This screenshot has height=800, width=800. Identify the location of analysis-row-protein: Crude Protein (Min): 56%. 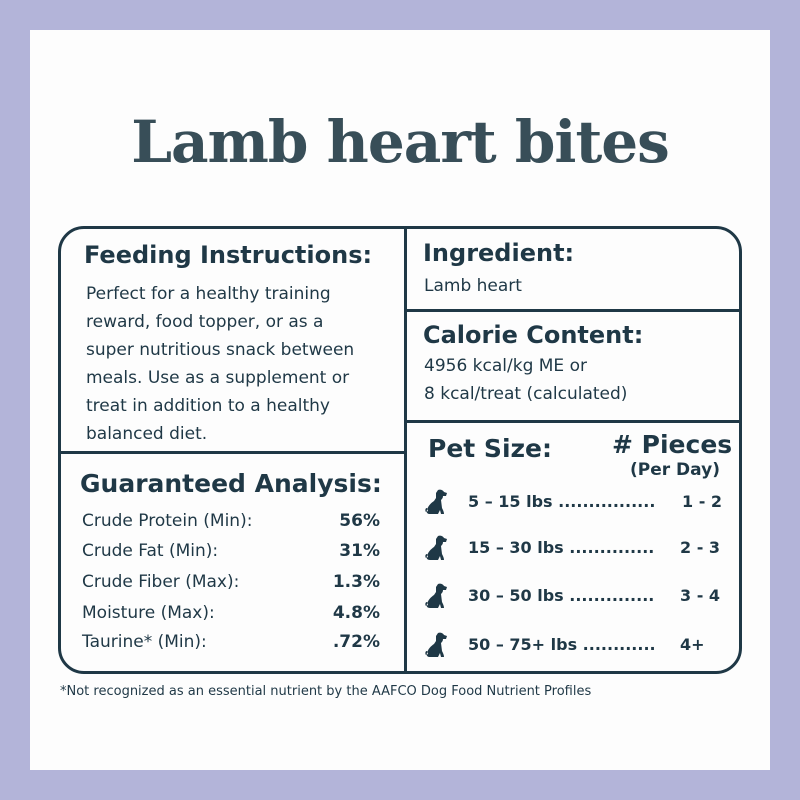
(232, 521).